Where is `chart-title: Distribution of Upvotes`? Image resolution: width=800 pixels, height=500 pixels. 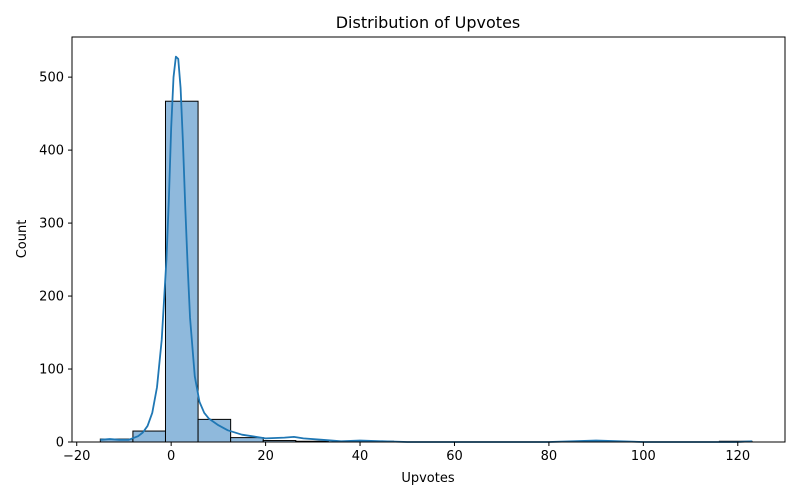
chart-title: Distribution of Upvotes is located at coordinates (428, 22).